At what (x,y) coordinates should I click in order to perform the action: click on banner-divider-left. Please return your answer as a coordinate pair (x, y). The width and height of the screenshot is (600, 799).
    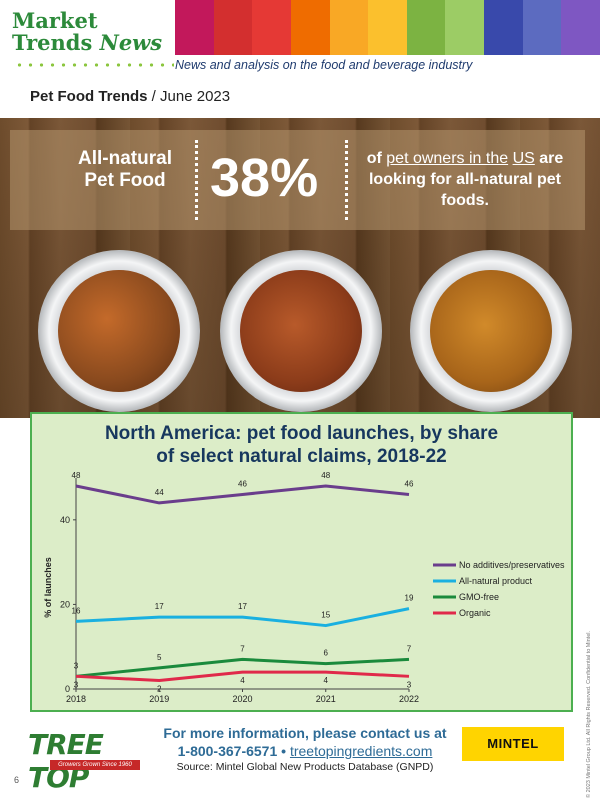
    Looking at the image, I should click on (196, 180).